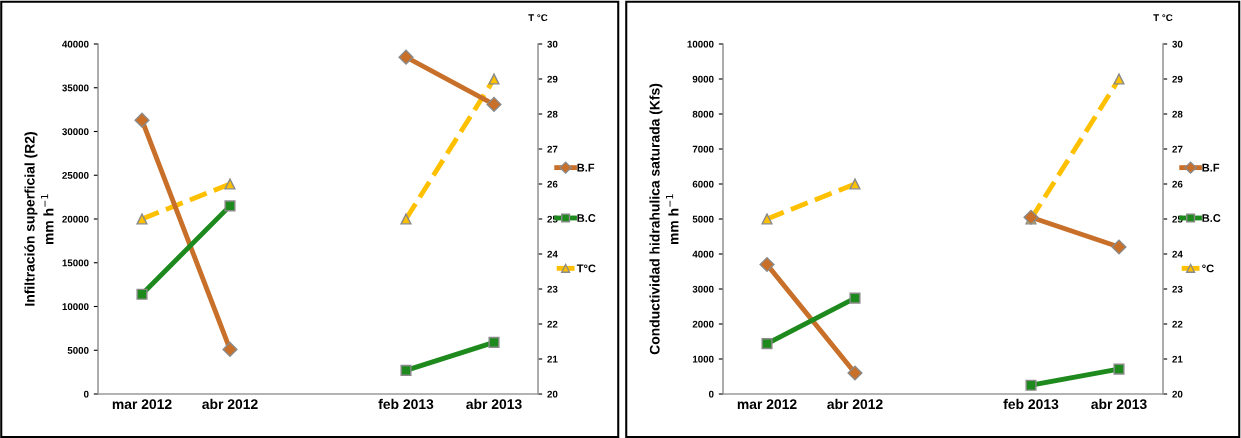 The width and height of the screenshot is (1241, 438). Describe the element at coordinates (703, 254) in the screenshot. I see `y-tick-label: 4000` at that location.